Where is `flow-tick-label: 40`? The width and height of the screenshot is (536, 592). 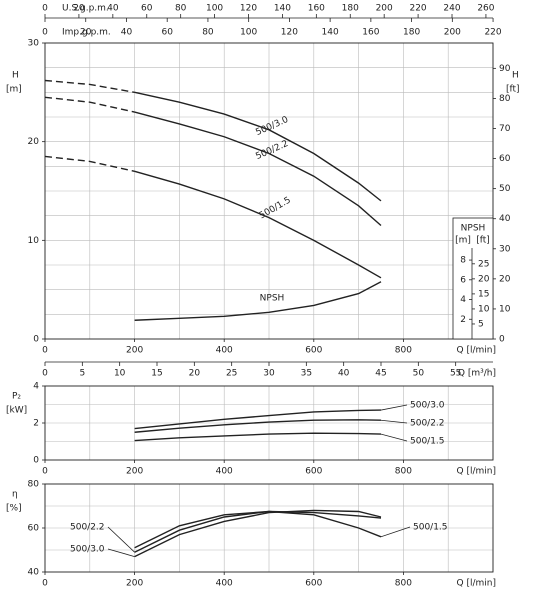
flow-tick-label: 40 is located at coordinates (344, 374).